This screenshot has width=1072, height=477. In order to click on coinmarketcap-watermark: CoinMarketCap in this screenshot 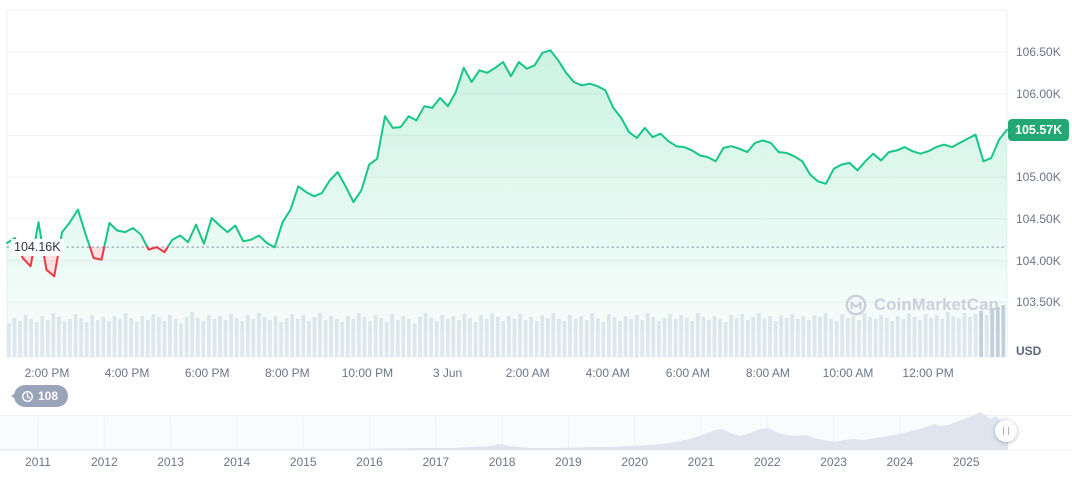, I will do `click(922, 305)`.